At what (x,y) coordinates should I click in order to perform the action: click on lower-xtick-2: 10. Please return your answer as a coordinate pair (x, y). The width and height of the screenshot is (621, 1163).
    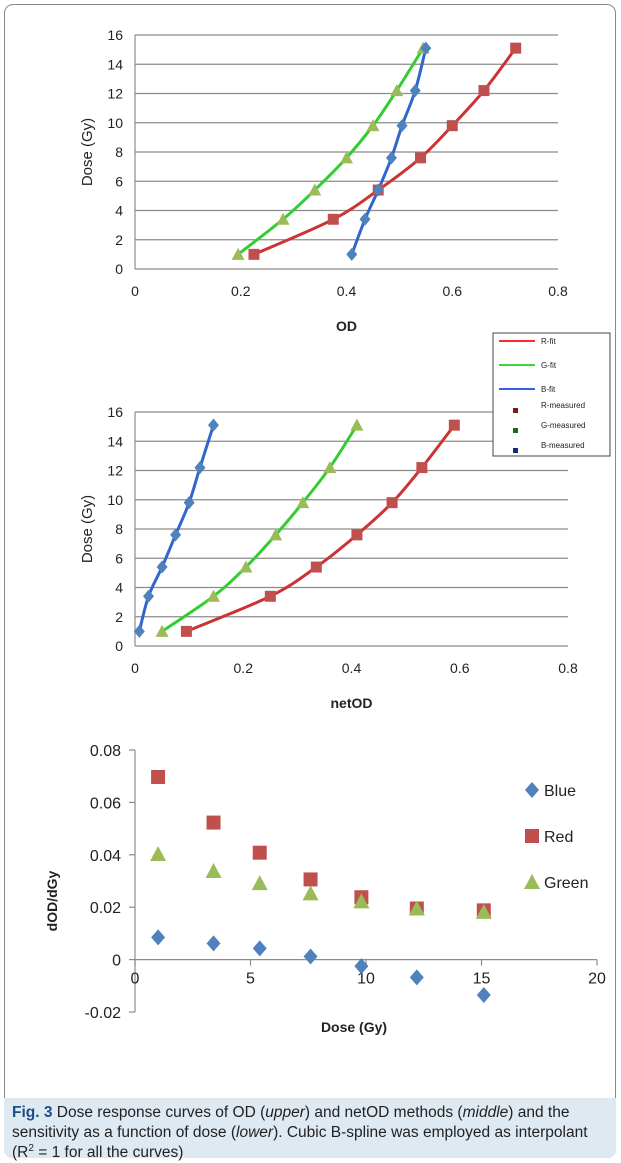
    Looking at the image, I should click on (366, 979).